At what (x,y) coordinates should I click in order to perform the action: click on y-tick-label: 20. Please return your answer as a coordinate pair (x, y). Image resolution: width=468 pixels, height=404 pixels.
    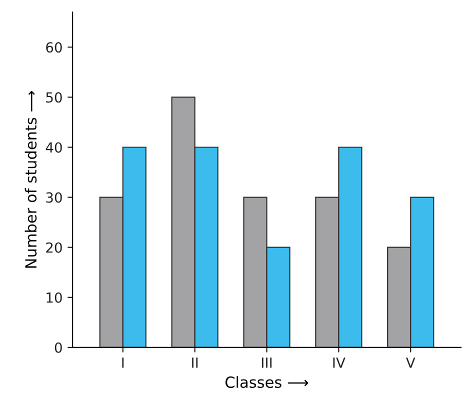
    Looking at the image, I should click on (54, 247).